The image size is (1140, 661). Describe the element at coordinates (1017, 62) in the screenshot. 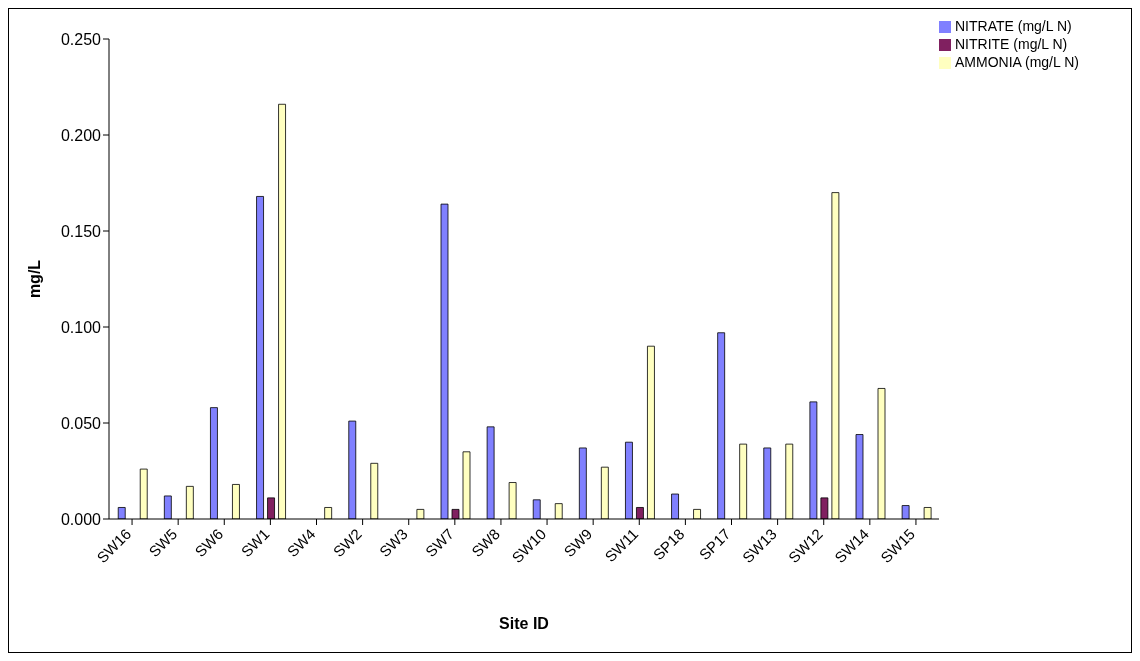

I see `legend-label: AMMONIA (mg/L N)` at that location.